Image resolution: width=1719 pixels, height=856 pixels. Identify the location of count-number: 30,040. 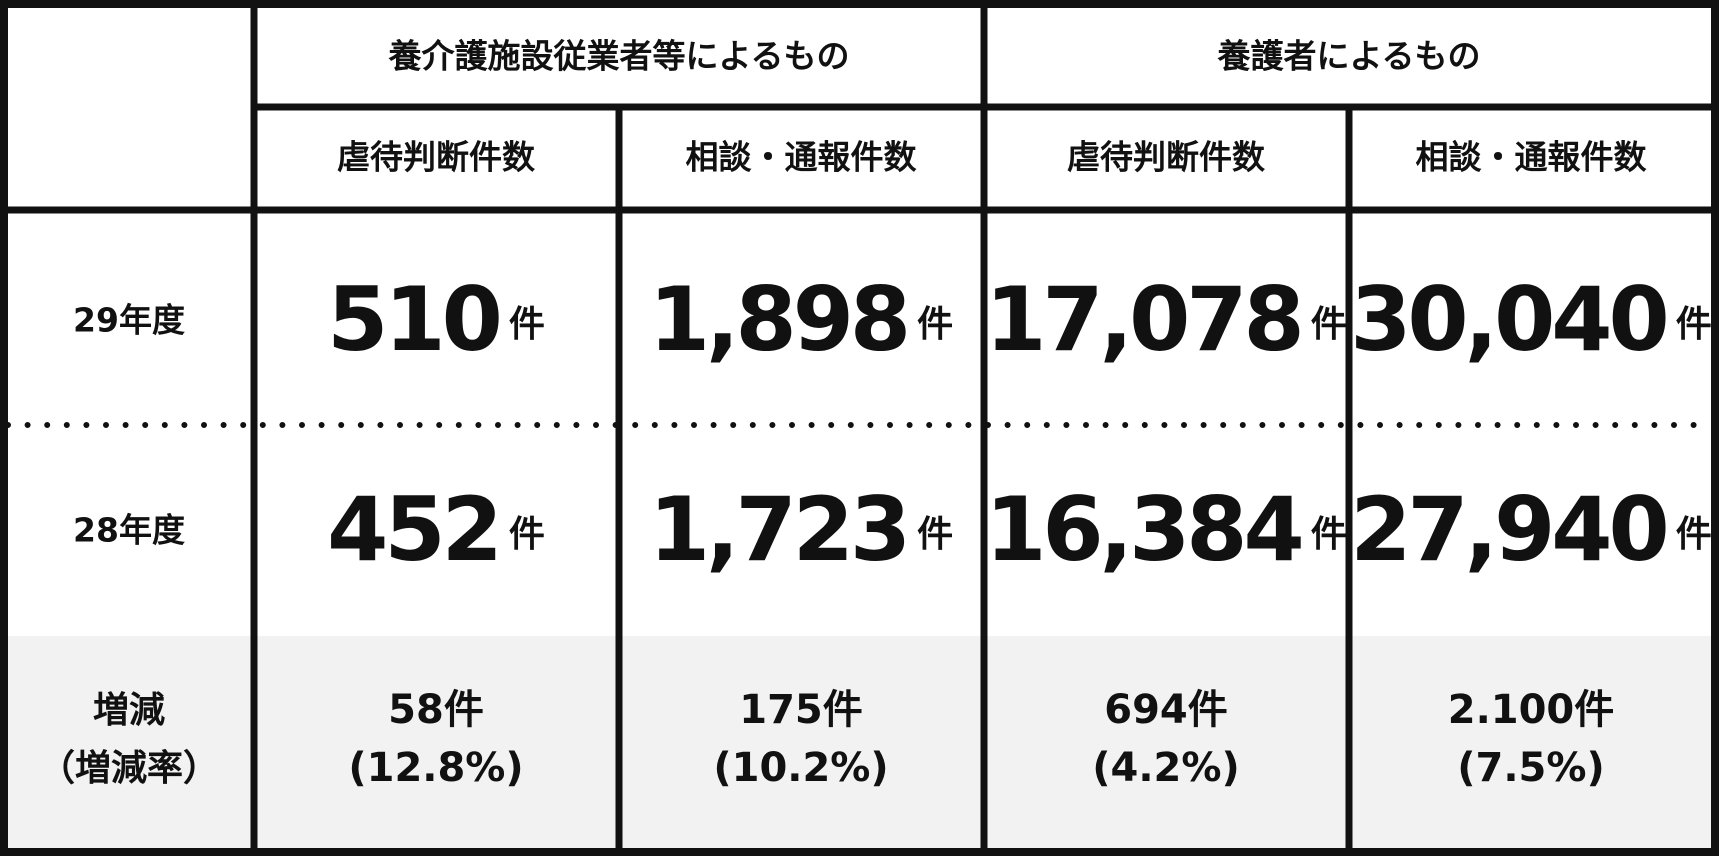
(1508, 319).